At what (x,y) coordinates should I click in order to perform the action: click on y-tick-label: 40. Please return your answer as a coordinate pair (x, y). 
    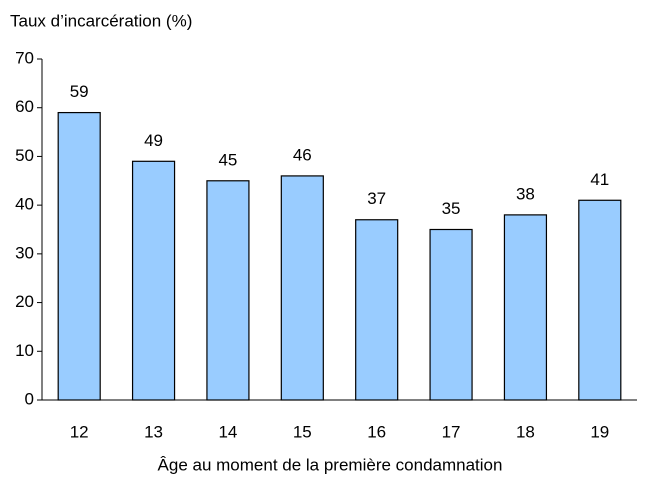
    Looking at the image, I should click on (24, 204).